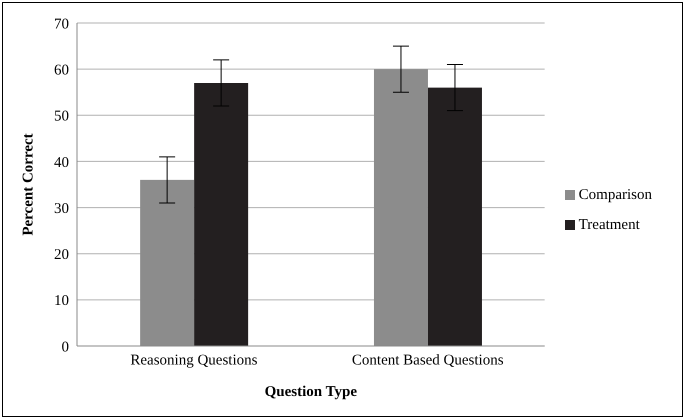 The height and width of the screenshot is (419, 685). Describe the element at coordinates (65, 347) in the screenshot. I see `y-tick-label: 0` at that location.